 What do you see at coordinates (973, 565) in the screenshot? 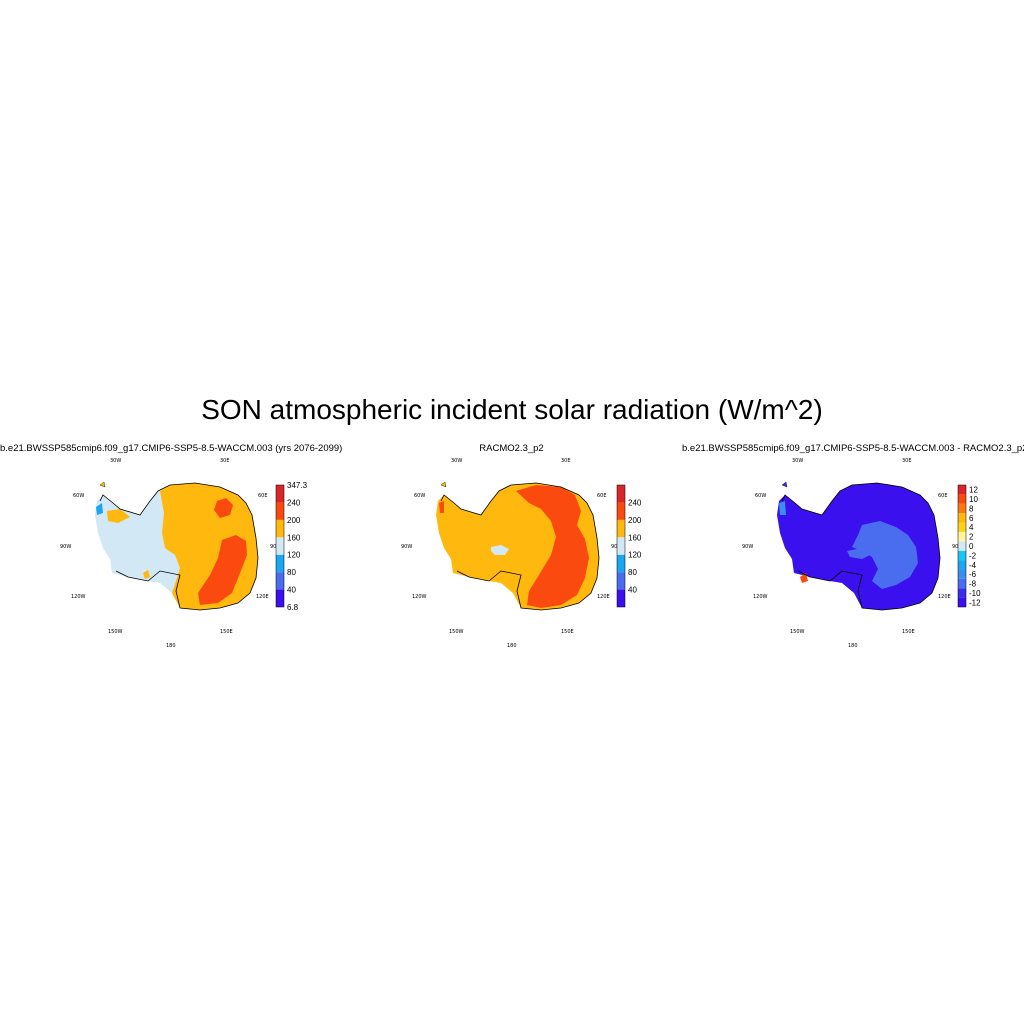
I see `colorbar-label: -4` at bounding box center [973, 565].